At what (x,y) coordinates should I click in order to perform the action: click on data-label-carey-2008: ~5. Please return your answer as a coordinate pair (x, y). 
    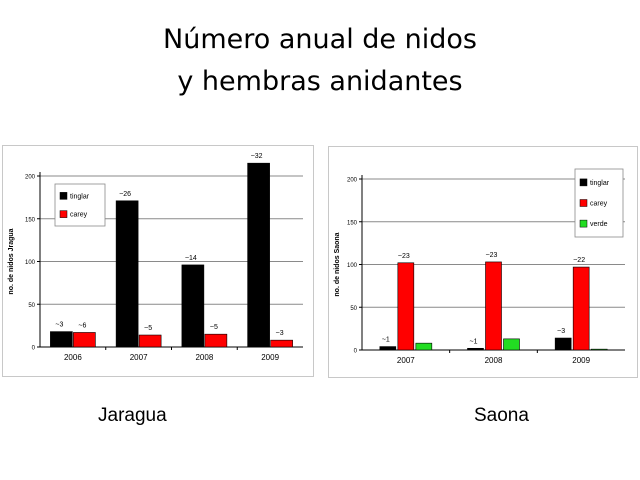
    Looking at the image, I should click on (214, 327).